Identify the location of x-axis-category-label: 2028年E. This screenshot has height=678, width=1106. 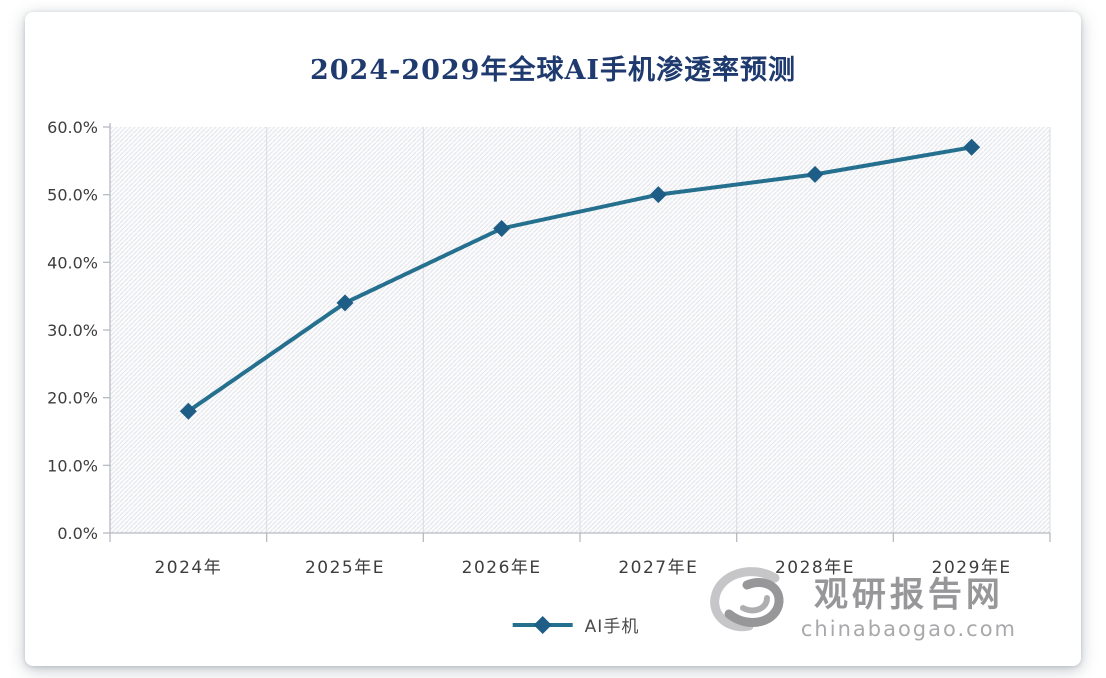
(815, 568).